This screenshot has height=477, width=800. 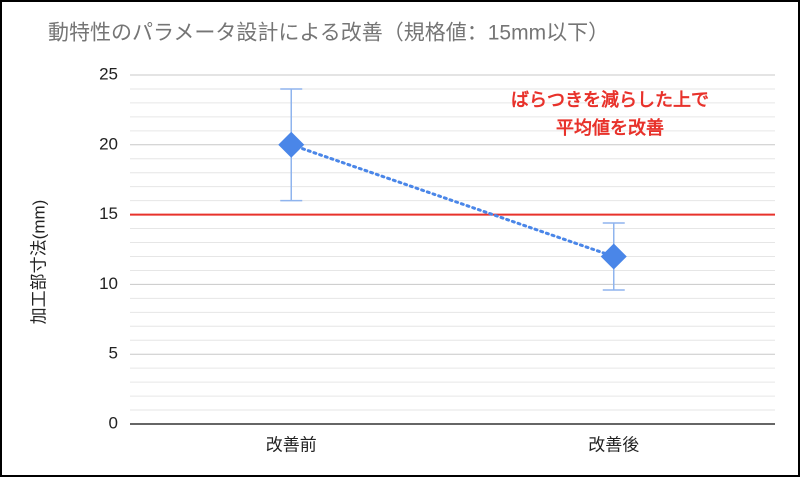 What do you see at coordinates (108, 213) in the screenshot?
I see `y-tick-label: 15` at bounding box center [108, 213].